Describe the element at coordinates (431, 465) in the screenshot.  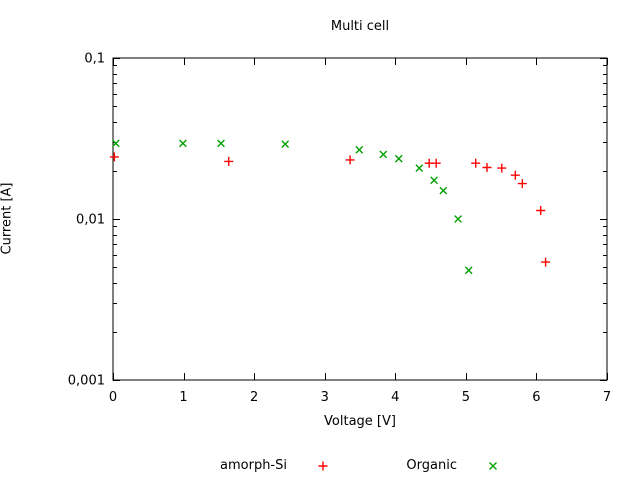
I see `legend-label-organic: Organic` at that location.